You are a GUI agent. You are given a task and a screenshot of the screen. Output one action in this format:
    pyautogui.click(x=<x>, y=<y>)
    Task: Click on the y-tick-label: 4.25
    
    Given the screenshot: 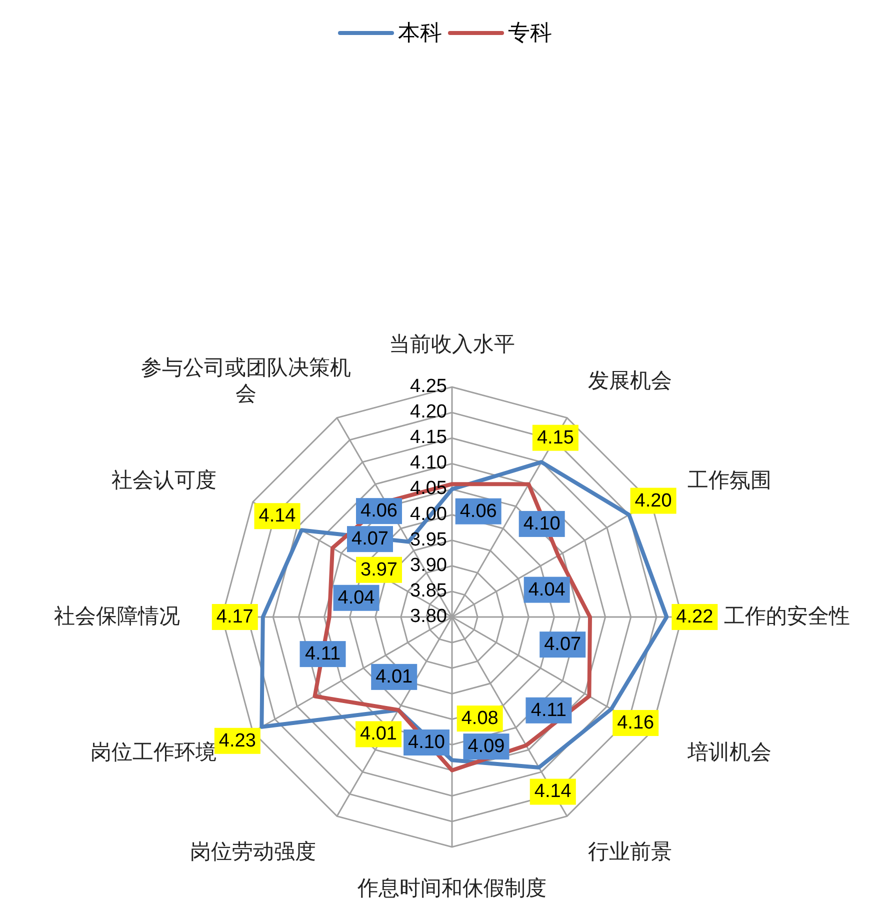 What is the action you would take?
    pyautogui.click(x=428, y=387)
    